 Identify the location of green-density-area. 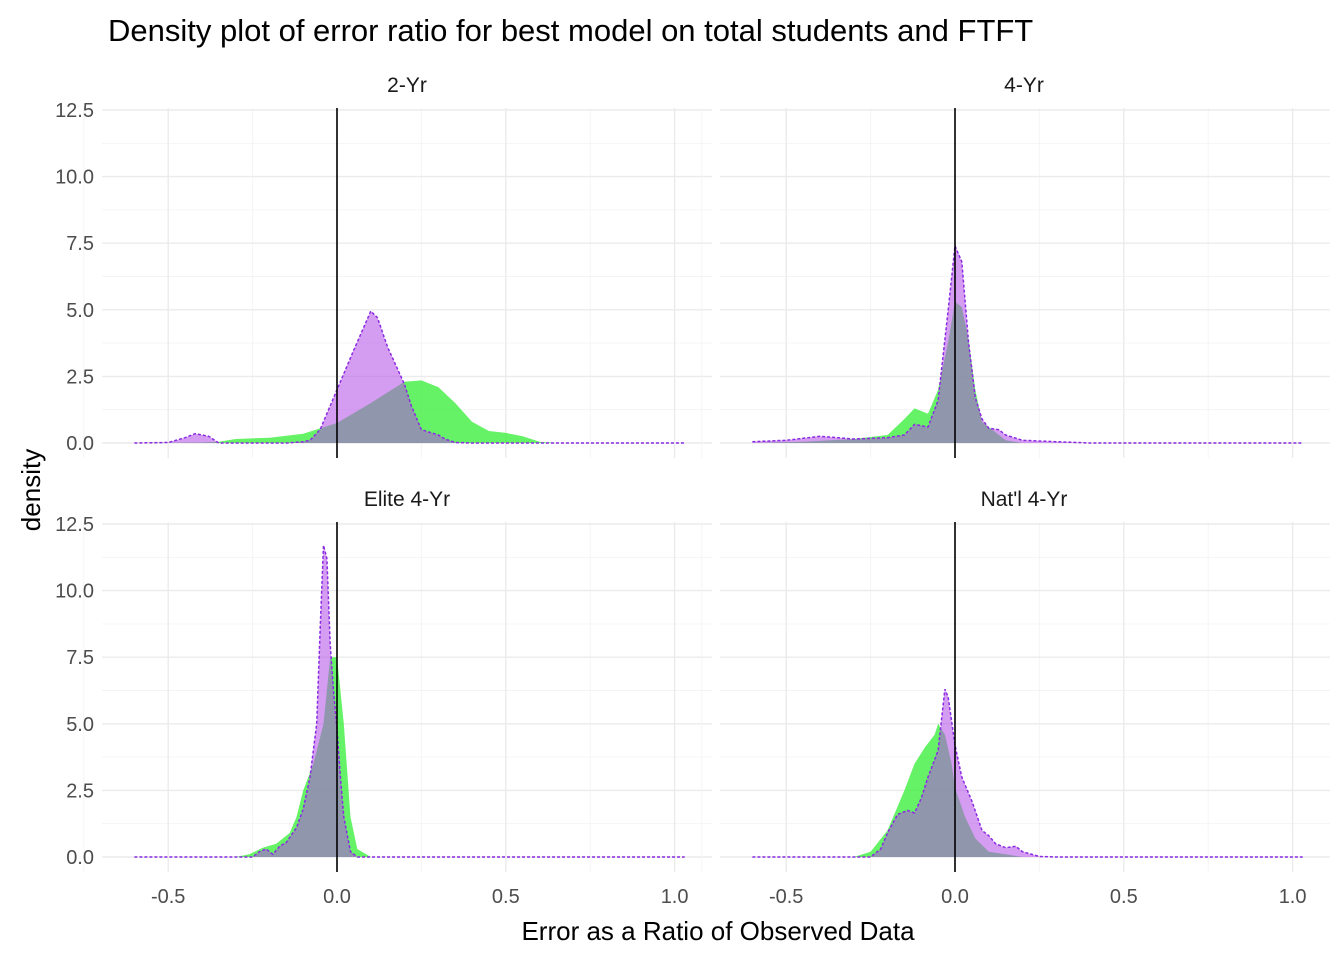
(1027, 372).